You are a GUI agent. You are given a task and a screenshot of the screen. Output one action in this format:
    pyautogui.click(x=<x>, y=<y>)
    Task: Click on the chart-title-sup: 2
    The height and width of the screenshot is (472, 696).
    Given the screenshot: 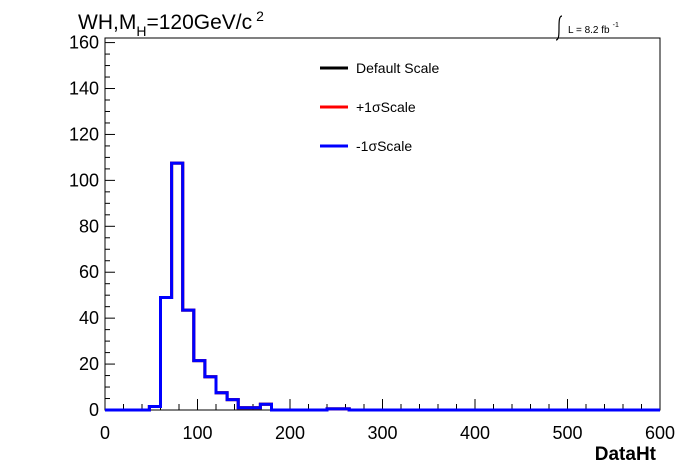 What is the action you would take?
    pyautogui.click(x=260, y=16)
    